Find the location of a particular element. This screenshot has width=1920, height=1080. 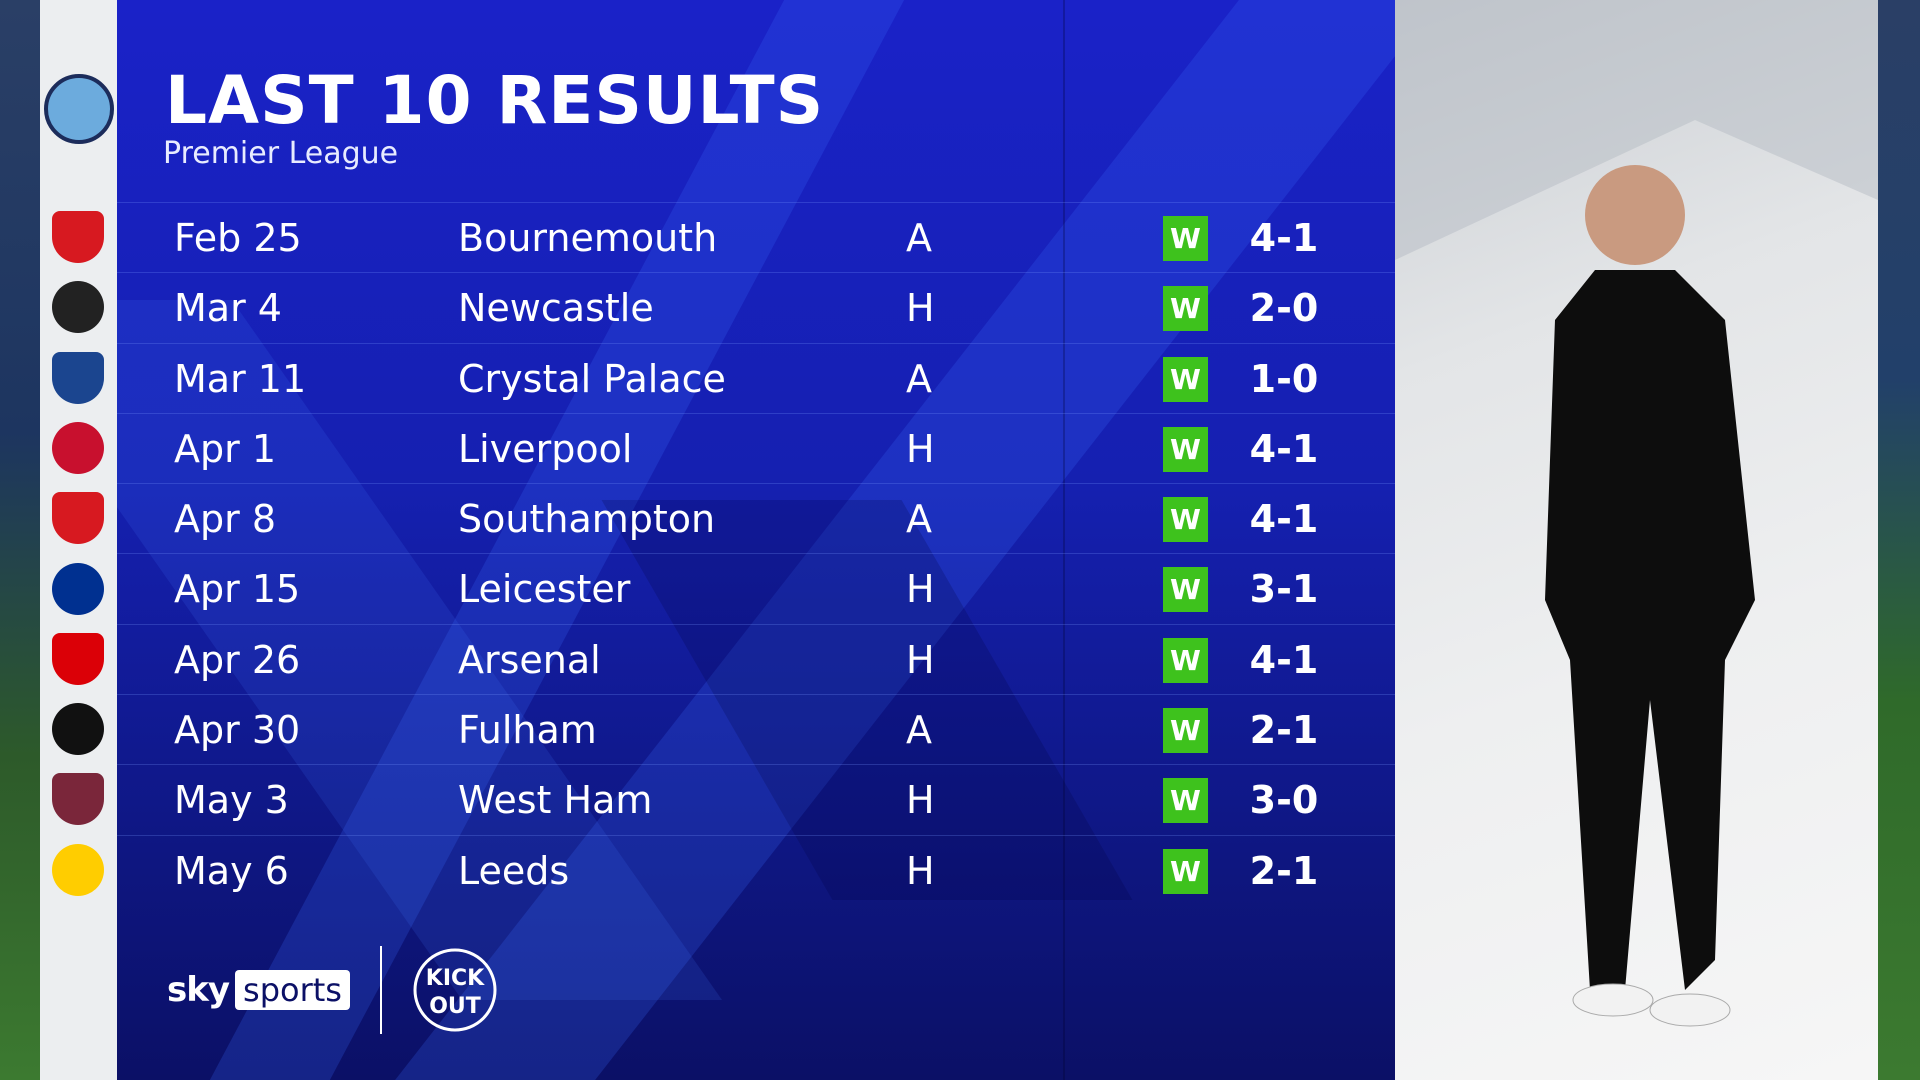

match-date: Mar 4 is located at coordinates (228, 308).